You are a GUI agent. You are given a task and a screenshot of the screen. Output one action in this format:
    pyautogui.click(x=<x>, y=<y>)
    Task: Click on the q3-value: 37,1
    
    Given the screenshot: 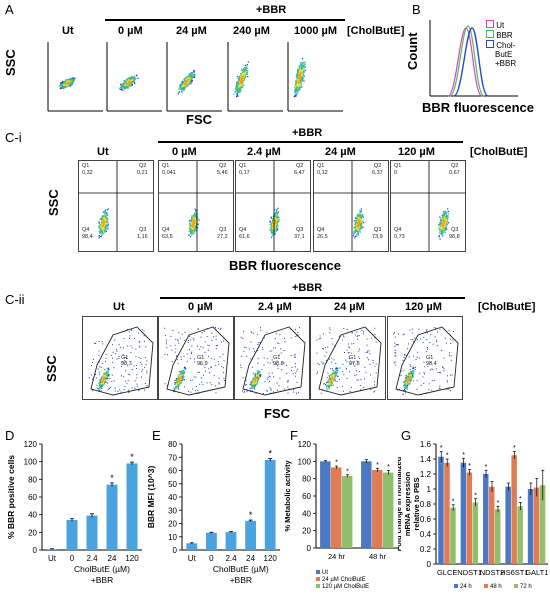 What is the action you would take?
    pyautogui.click(x=299, y=237)
    